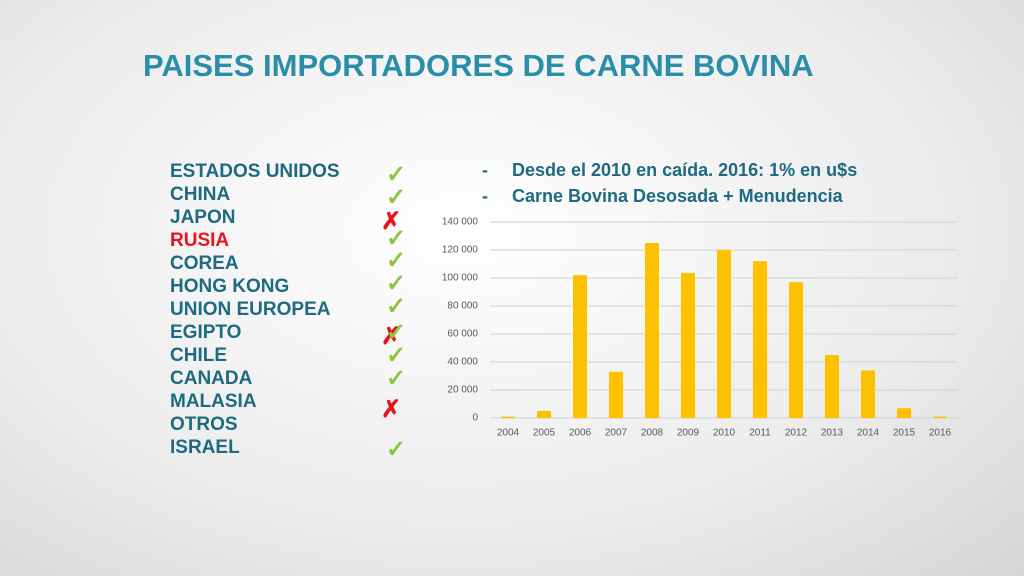 This screenshot has width=1024, height=576. What do you see at coordinates (204, 263) in the screenshot?
I see `country-name: COREA` at bounding box center [204, 263].